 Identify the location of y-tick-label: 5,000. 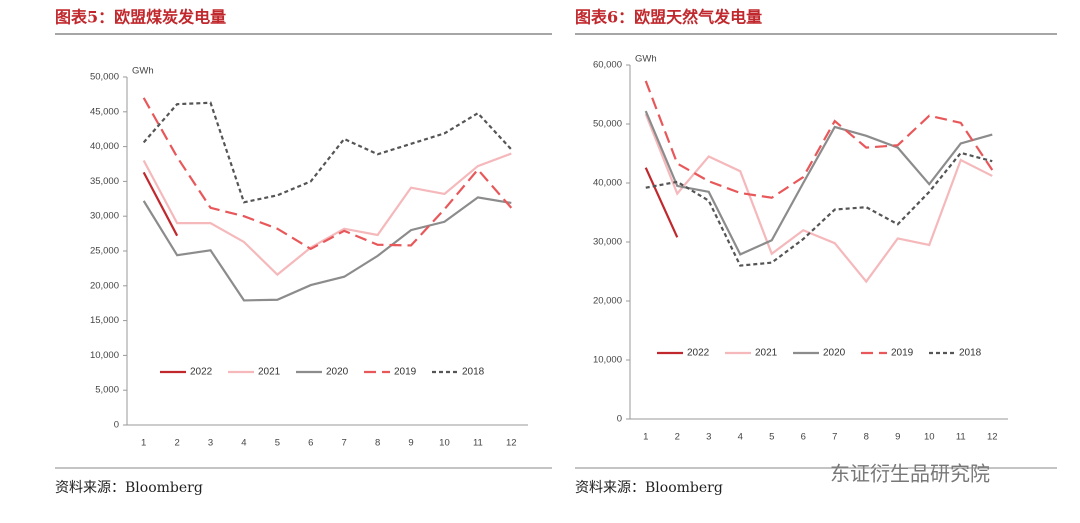
(107, 390).